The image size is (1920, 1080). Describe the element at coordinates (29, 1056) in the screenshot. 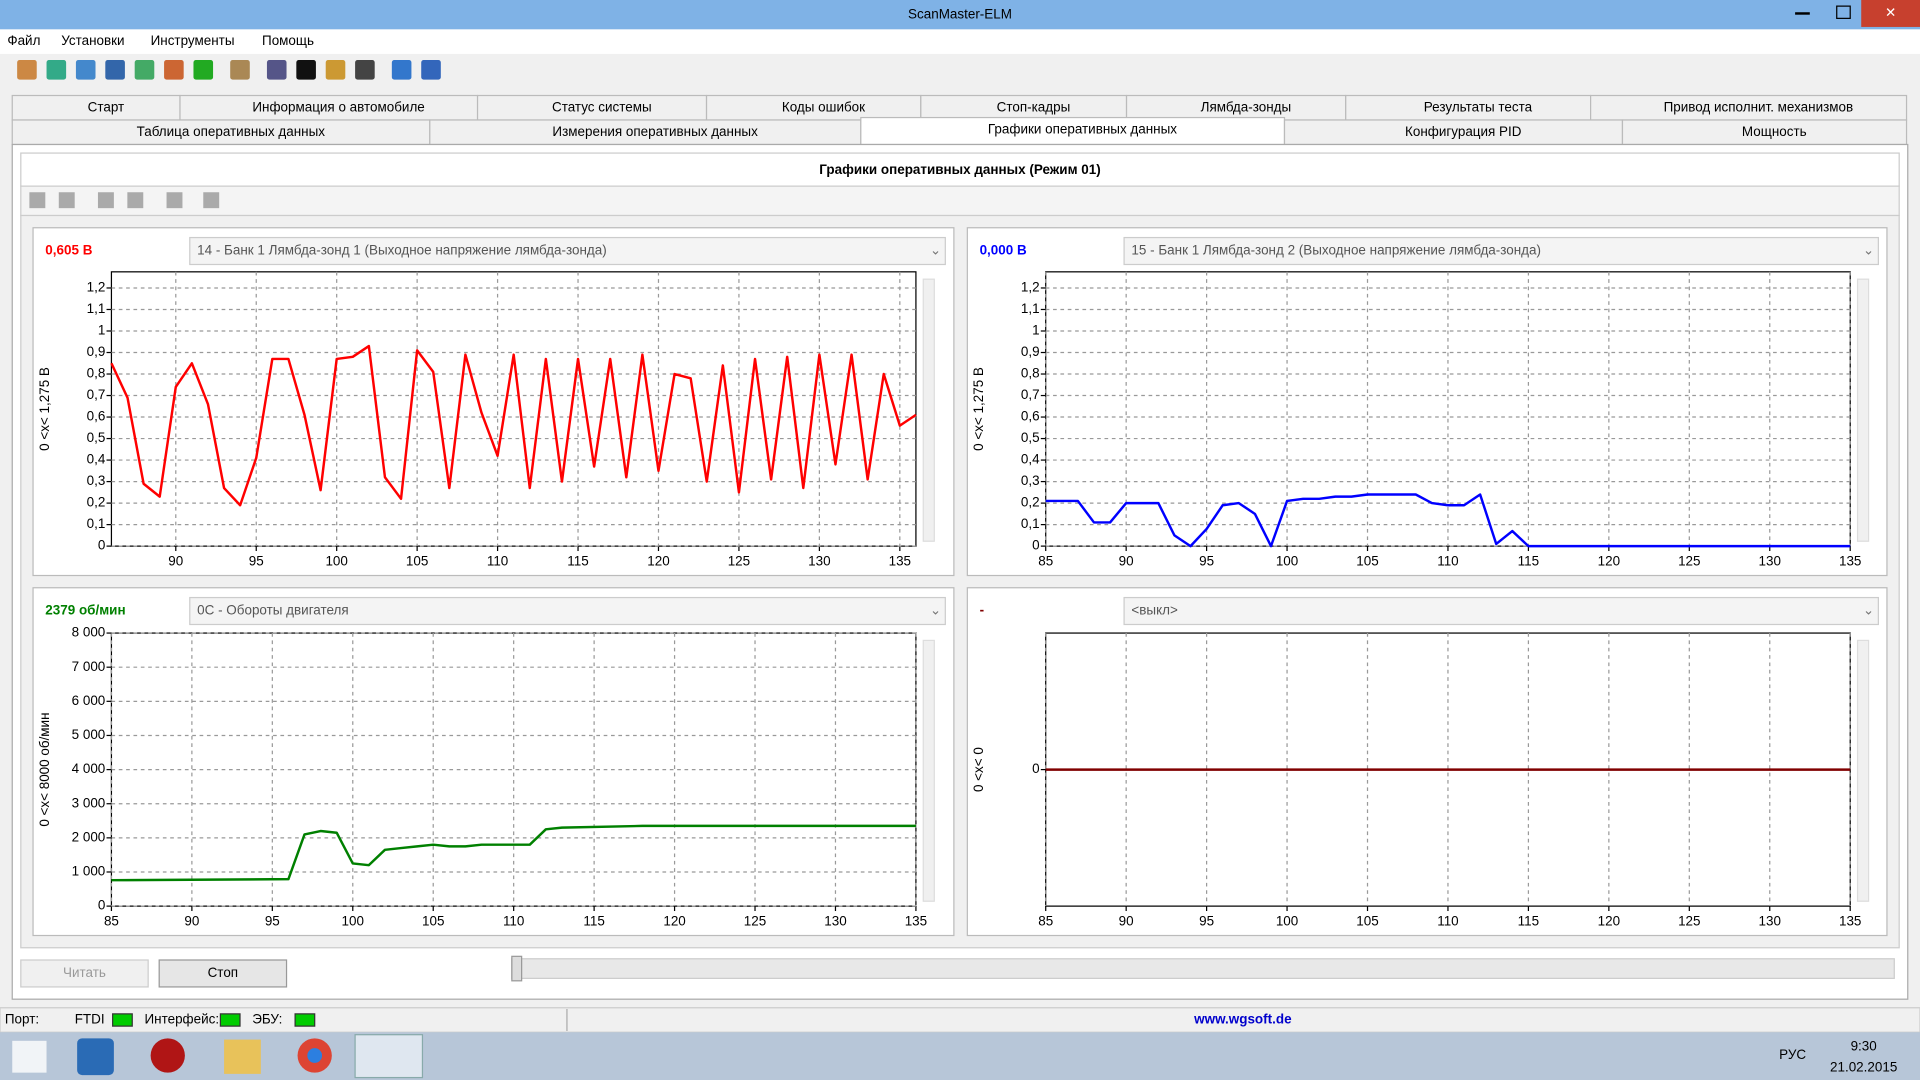

I see `start-button` at that location.